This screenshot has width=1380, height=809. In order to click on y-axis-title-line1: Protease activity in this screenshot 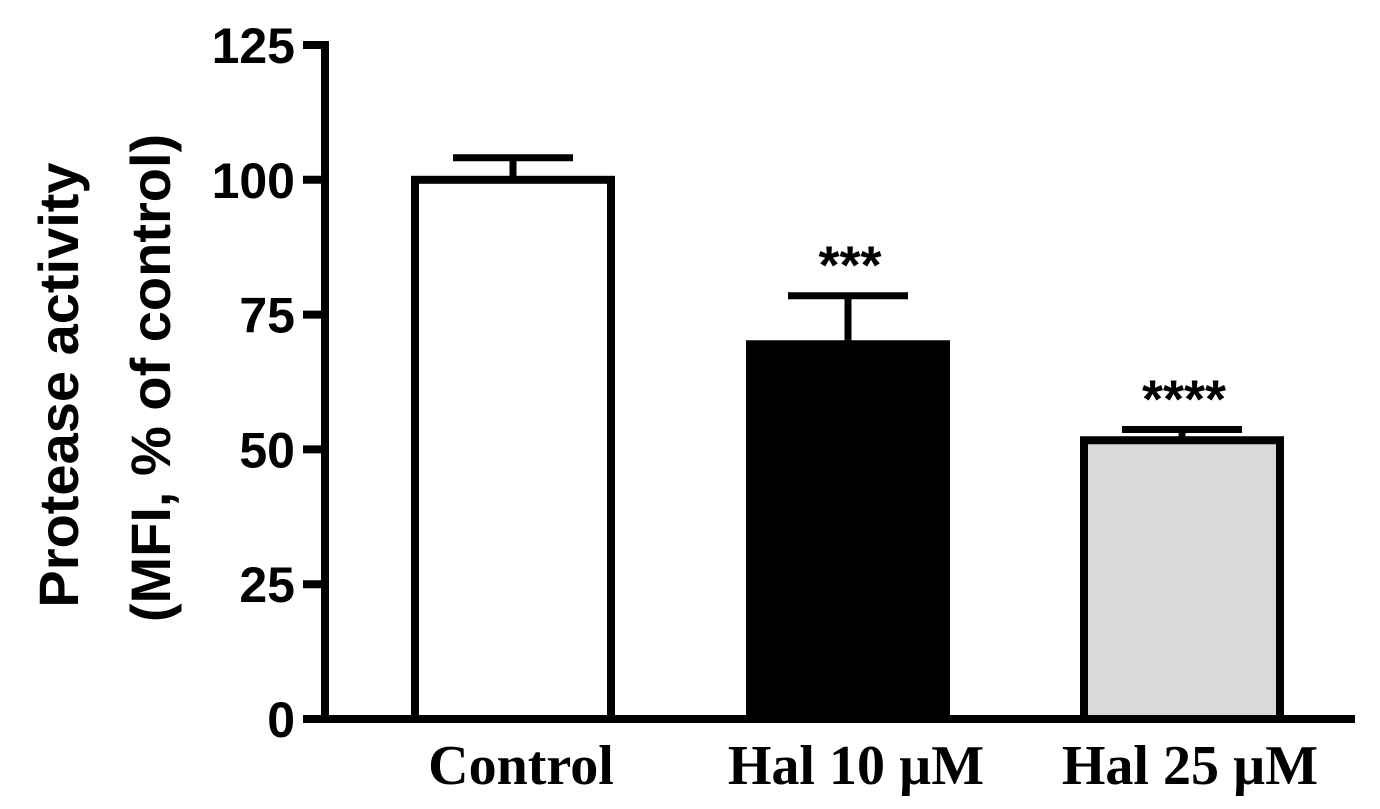, I will do `click(58, 384)`.